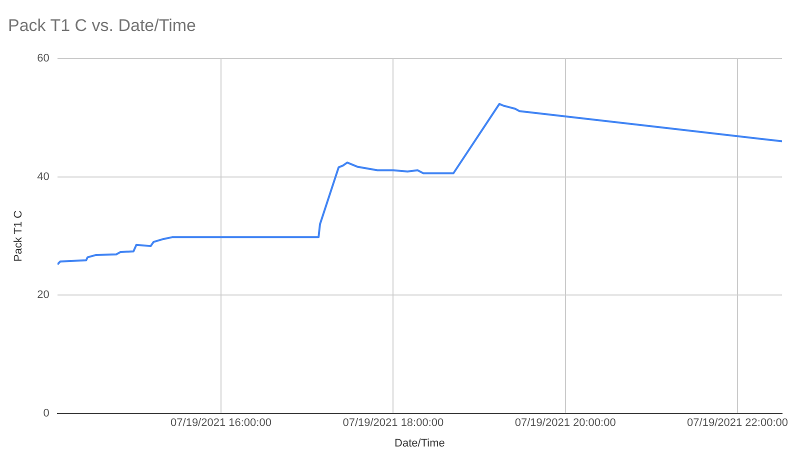  Describe the element at coordinates (221, 423) in the screenshot. I see `x-tick-label: 07/19/2021 16:00:00` at that location.